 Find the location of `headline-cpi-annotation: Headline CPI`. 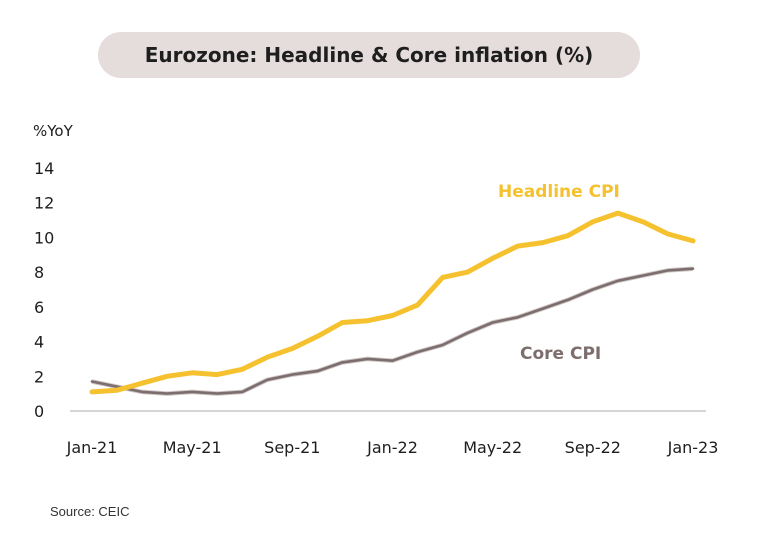

headline-cpi-annotation: Headline CPI is located at coordinates (559, 192).